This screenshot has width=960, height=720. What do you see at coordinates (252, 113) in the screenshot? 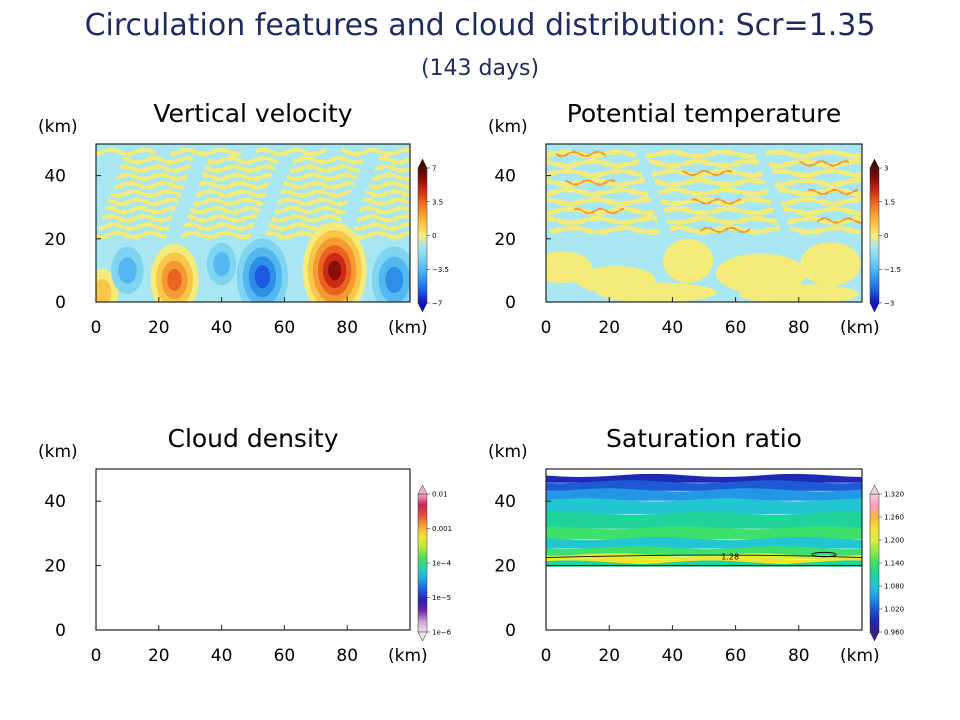
I see `panel-title: Vertical velocity` at bounding box center [252, 113].